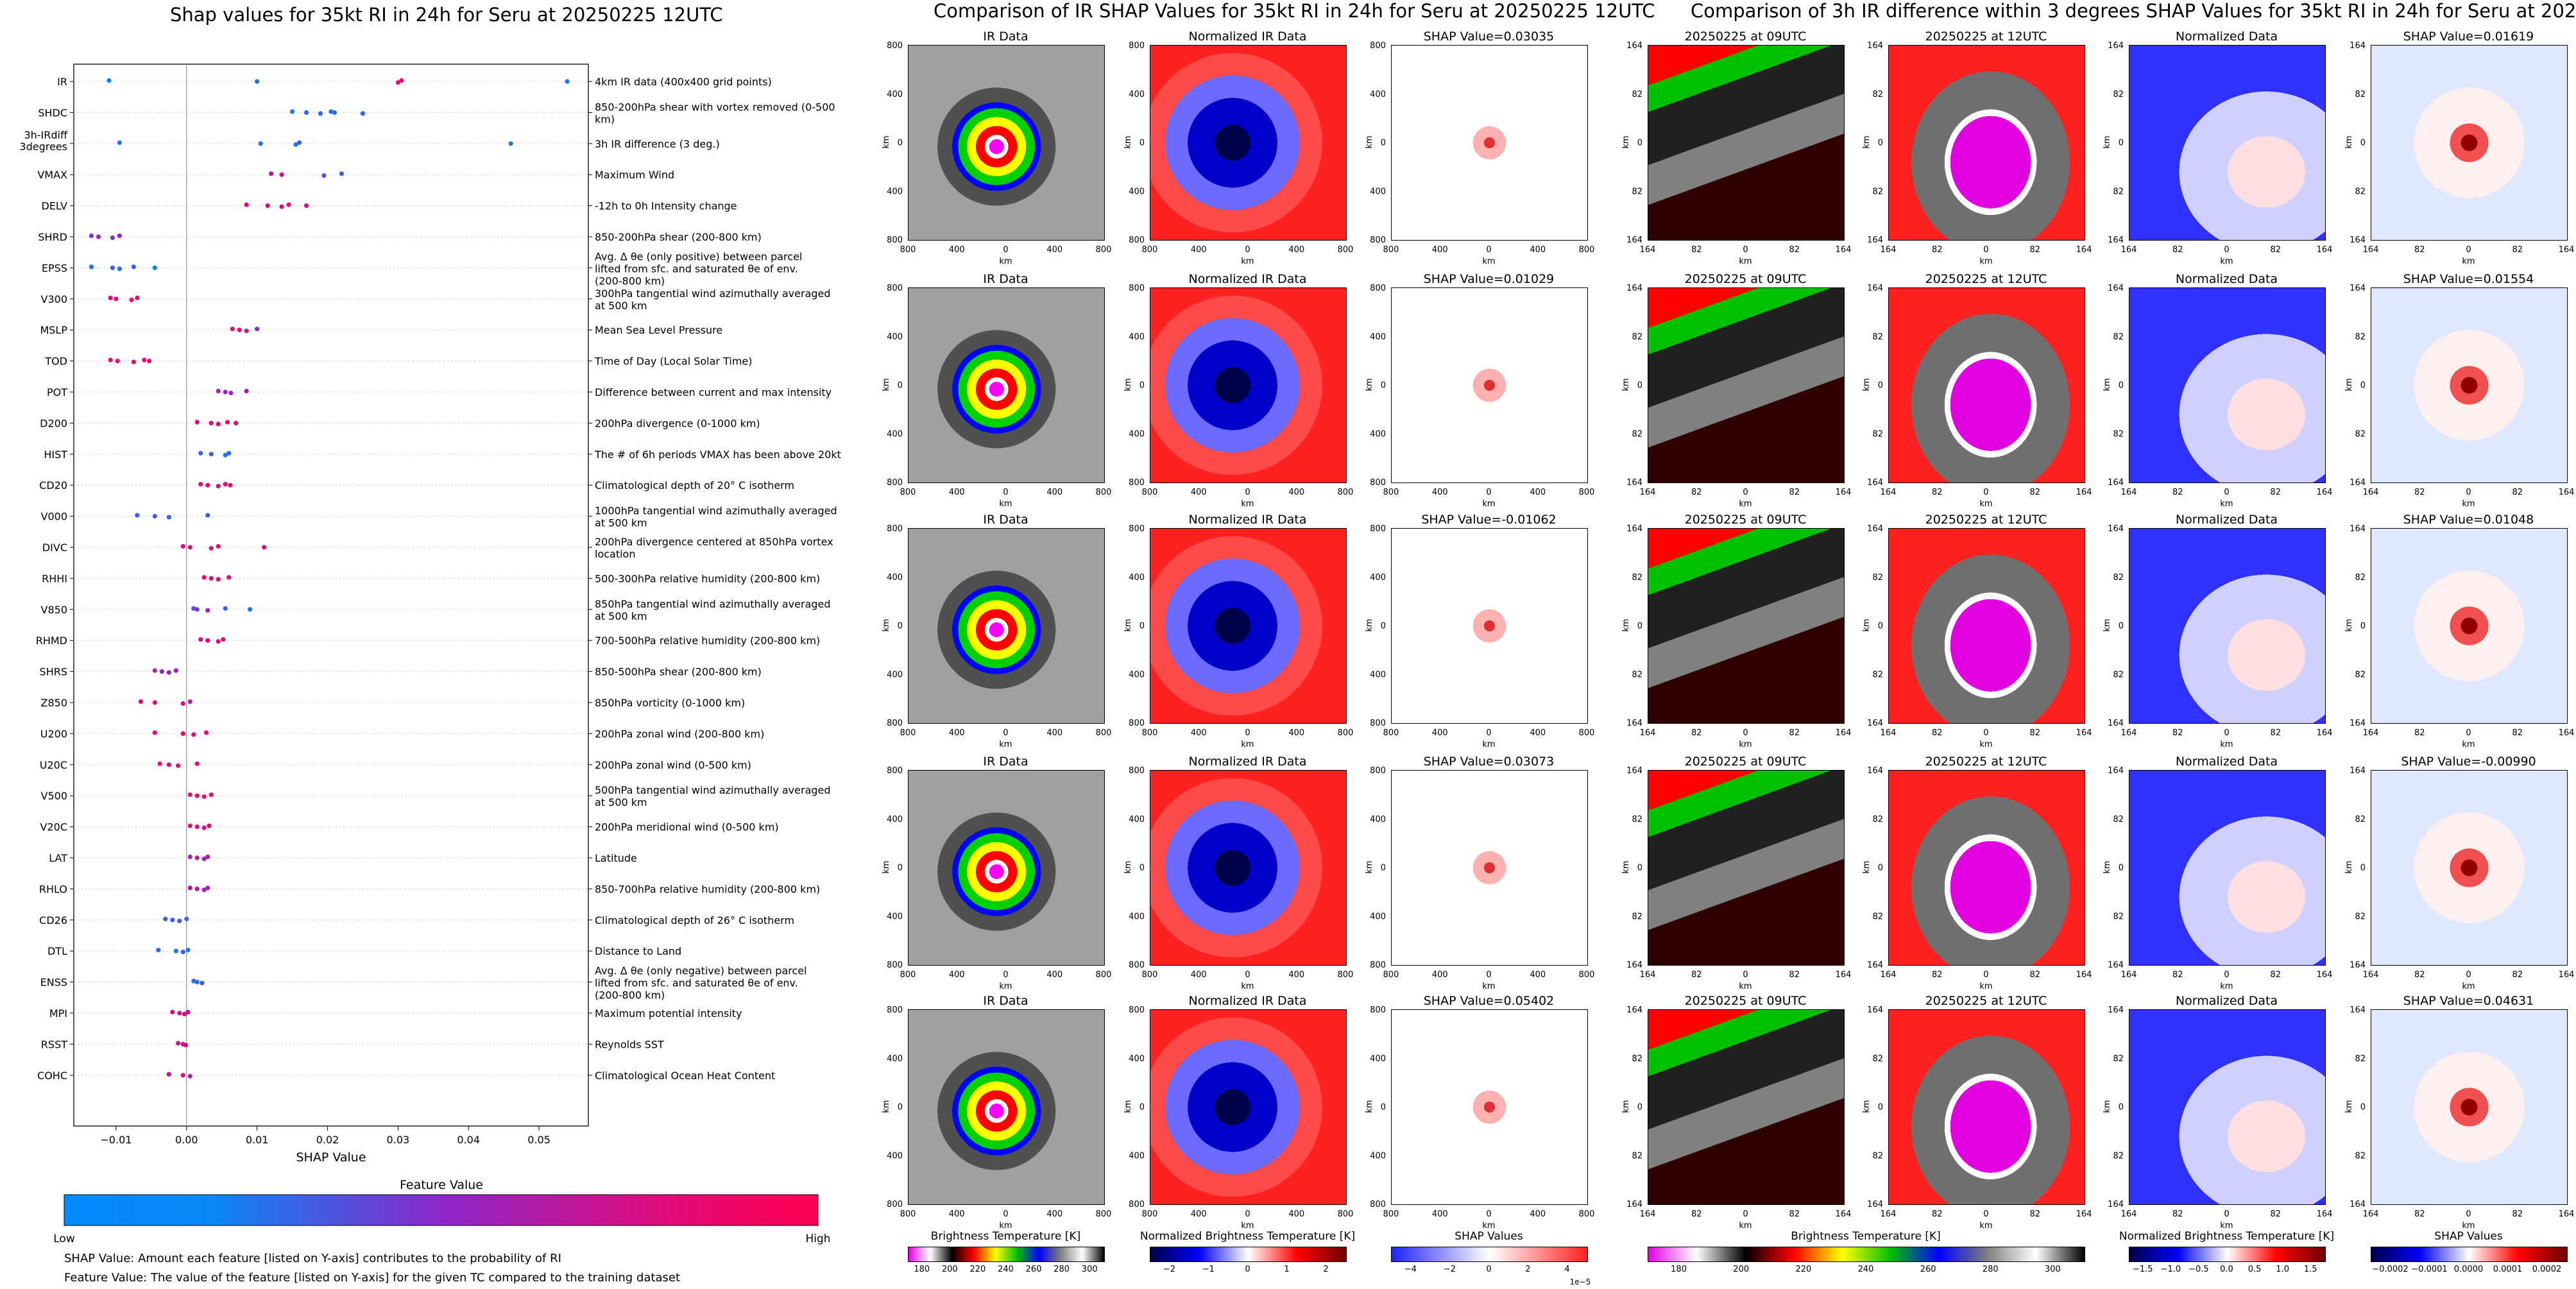 This screenshot has width=2576, height=1289. What do you see at coordinates (694, 485) in the screenshot?
I see `feature-description: Climatological depth of 20° C isotherm` at bounding box center [694, 485].